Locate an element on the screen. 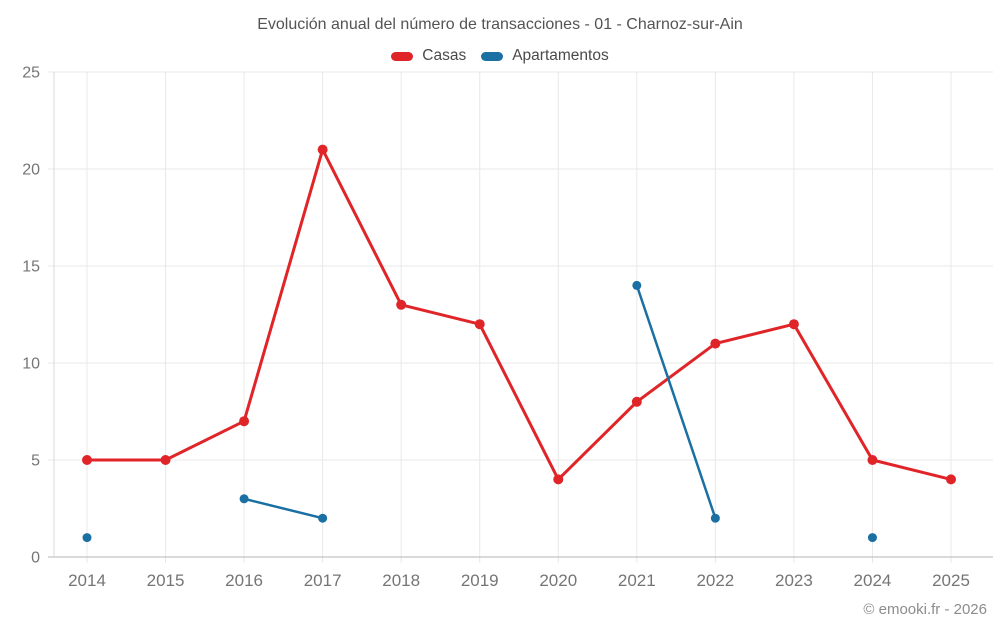  legend-label: Apartamentos is located at coordinates (560, 55).